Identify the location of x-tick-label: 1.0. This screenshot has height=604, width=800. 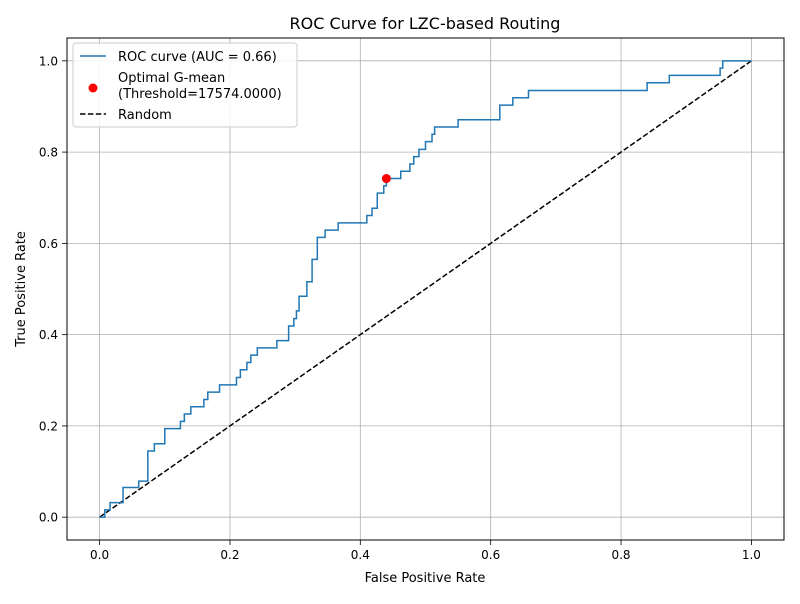
(751, 555).